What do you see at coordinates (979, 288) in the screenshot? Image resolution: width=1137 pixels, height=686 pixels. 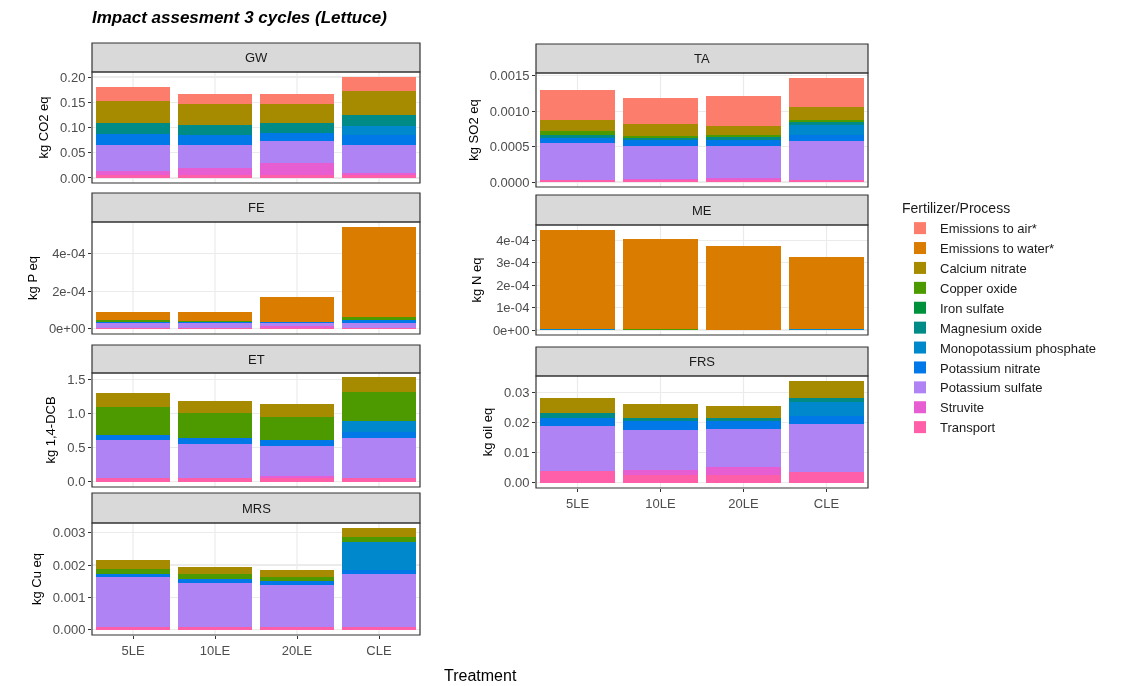 I see `legend-label: Copper oxide` at bounding box center [979, 288].